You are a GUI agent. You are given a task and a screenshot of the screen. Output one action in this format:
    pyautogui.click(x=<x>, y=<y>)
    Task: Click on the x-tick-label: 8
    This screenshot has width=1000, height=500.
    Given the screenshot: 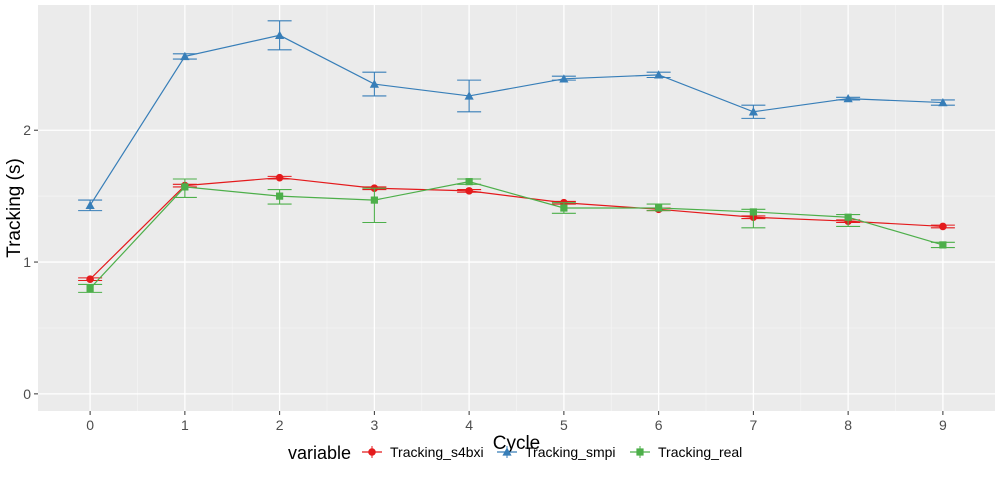 What is the action you would take?
    pyautogui.click(x=848, y=425)
    